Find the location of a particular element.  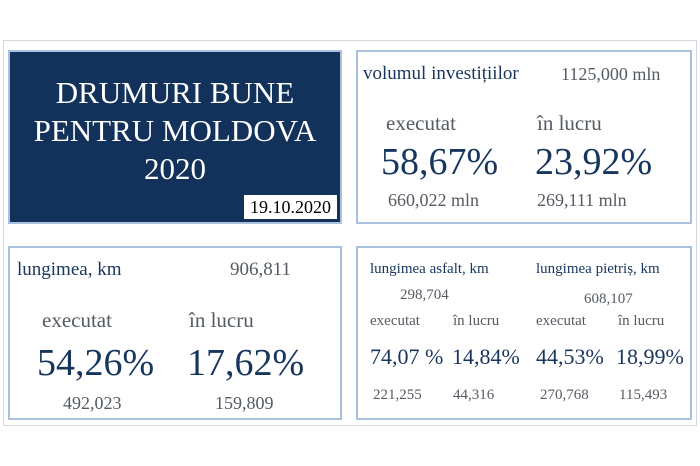

pietris-total: 608,107 is located at coordinates (608, 299).